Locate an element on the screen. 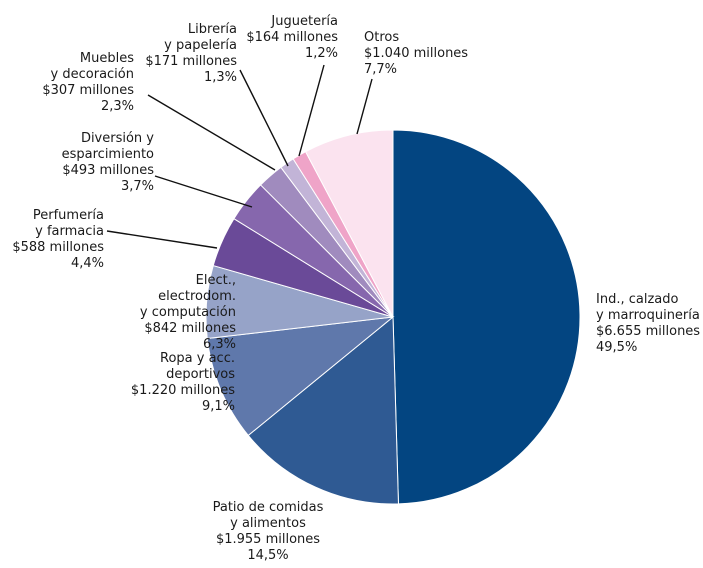 This screenshot has width=703, height=568. slice-label-perfumeria-y-farmacia: Perfumería y farmacia $588 millones 4,4% is located at coordinates (58, 239).